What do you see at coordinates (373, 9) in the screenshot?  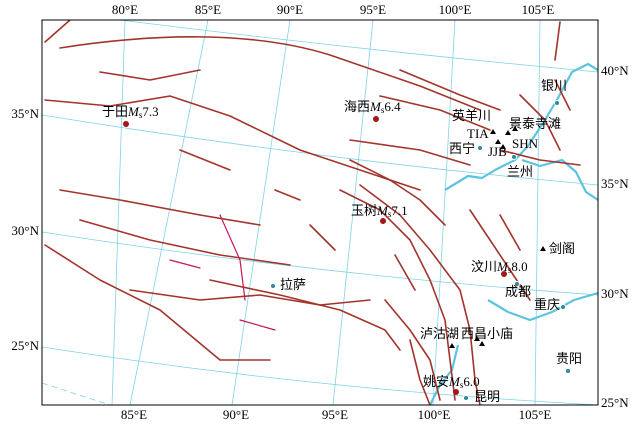 I see `lon-label: 95°E` at bounding box center [373, 9].